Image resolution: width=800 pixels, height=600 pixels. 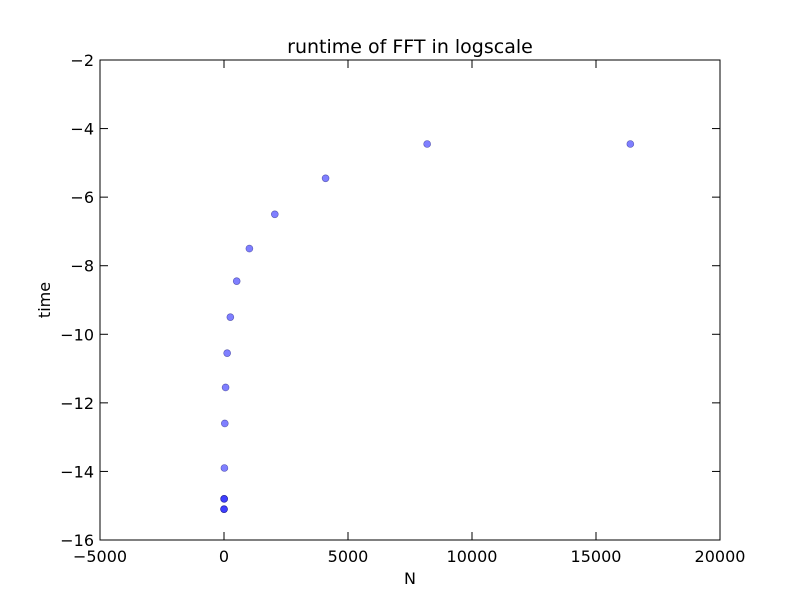 I want to click on chart-title: runtime of FFT in logscale, so click(x=410, y=47).